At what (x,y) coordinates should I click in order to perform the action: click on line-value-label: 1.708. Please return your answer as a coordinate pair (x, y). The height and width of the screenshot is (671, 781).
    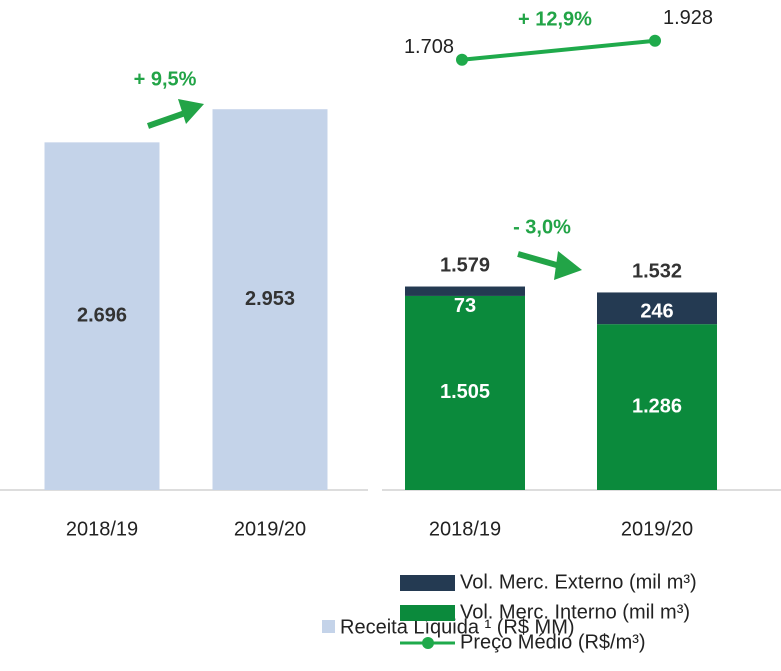
    Looking at the image, I should click on (429, 47).